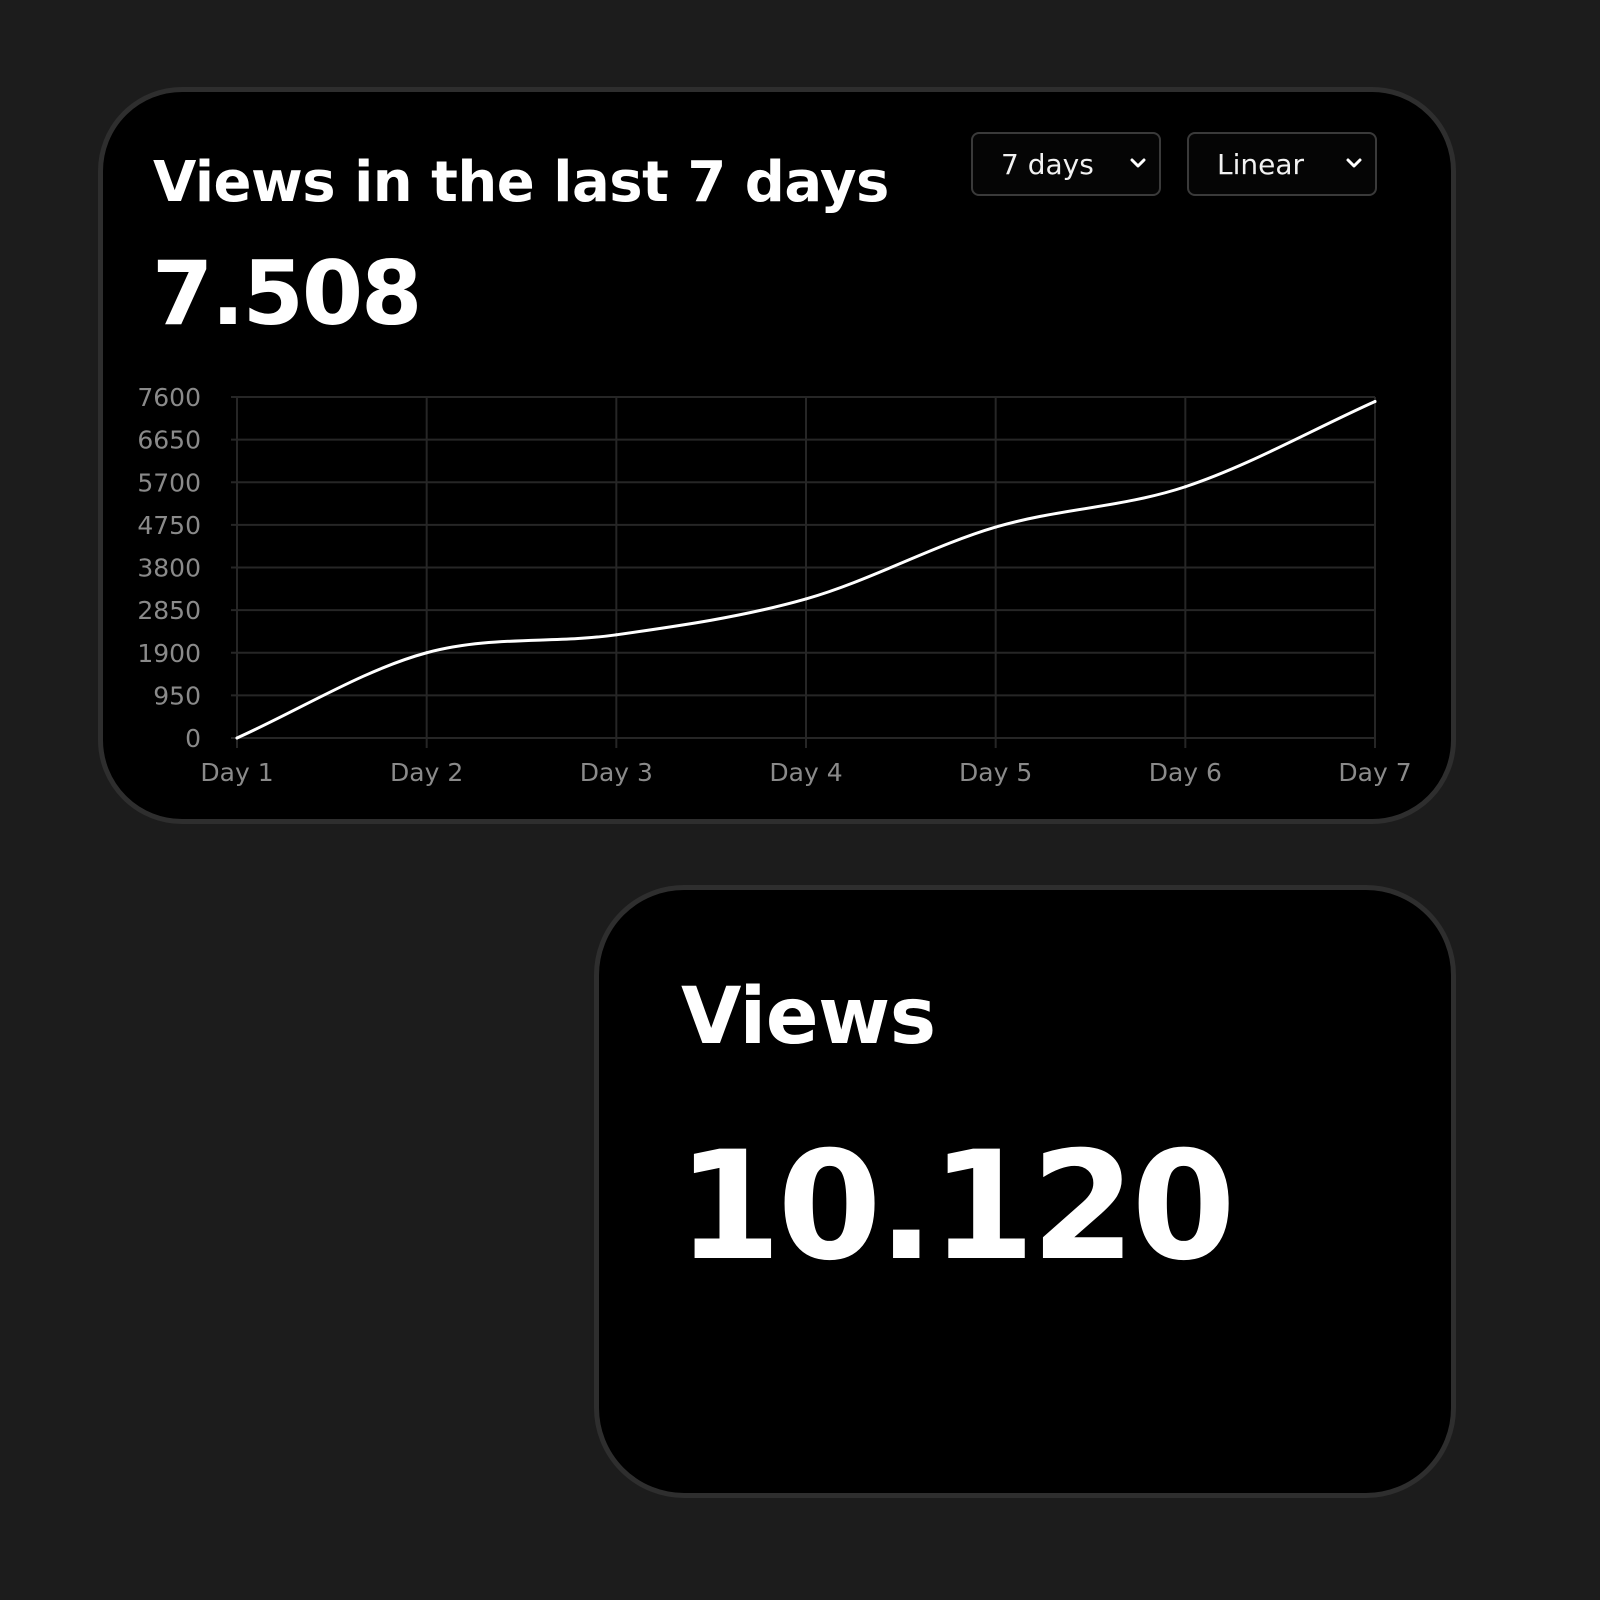  What do you see at coordinates (805, 772) in the screenshot?
I see `x-tick-label: Day 4` at bounding box center [805, 772].